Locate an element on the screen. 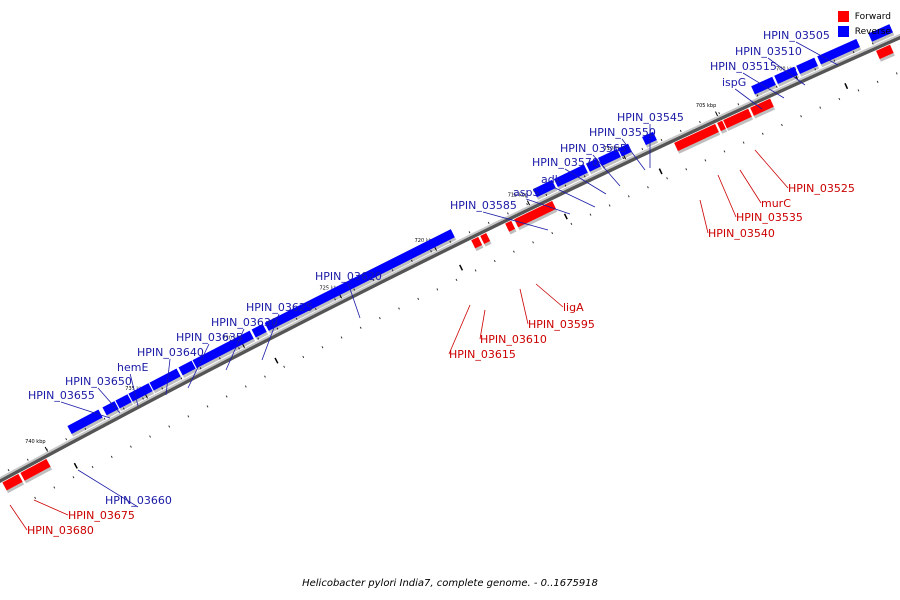 This screenshot has height=600, width=900. gene-label-hpin-03515: HPIN_03515 is located at coordinates (743, 66).